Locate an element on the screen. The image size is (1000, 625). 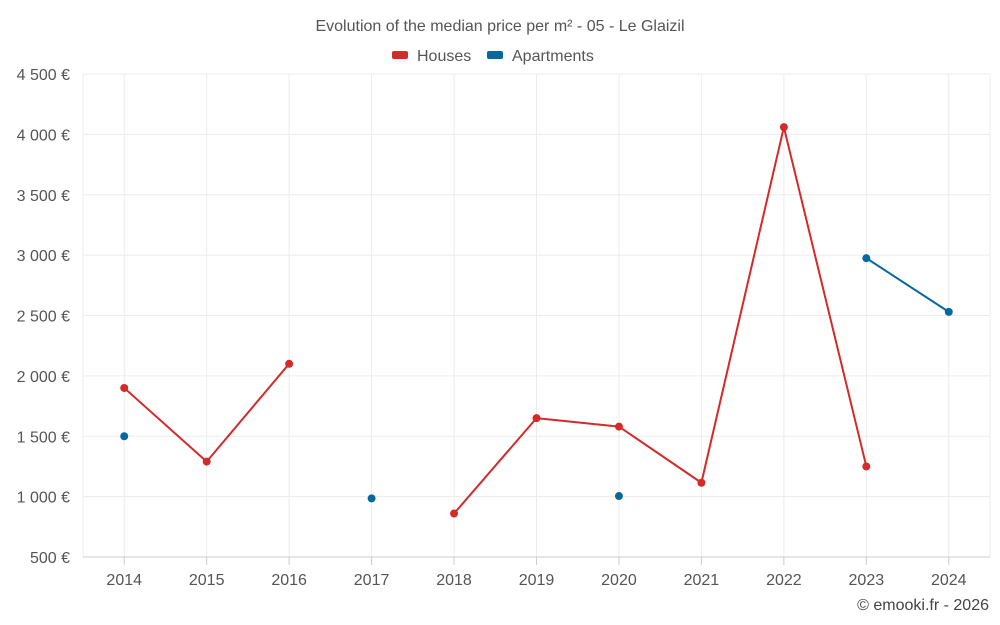
x-tick-label: 2020 is located at coordinates (619, 580).